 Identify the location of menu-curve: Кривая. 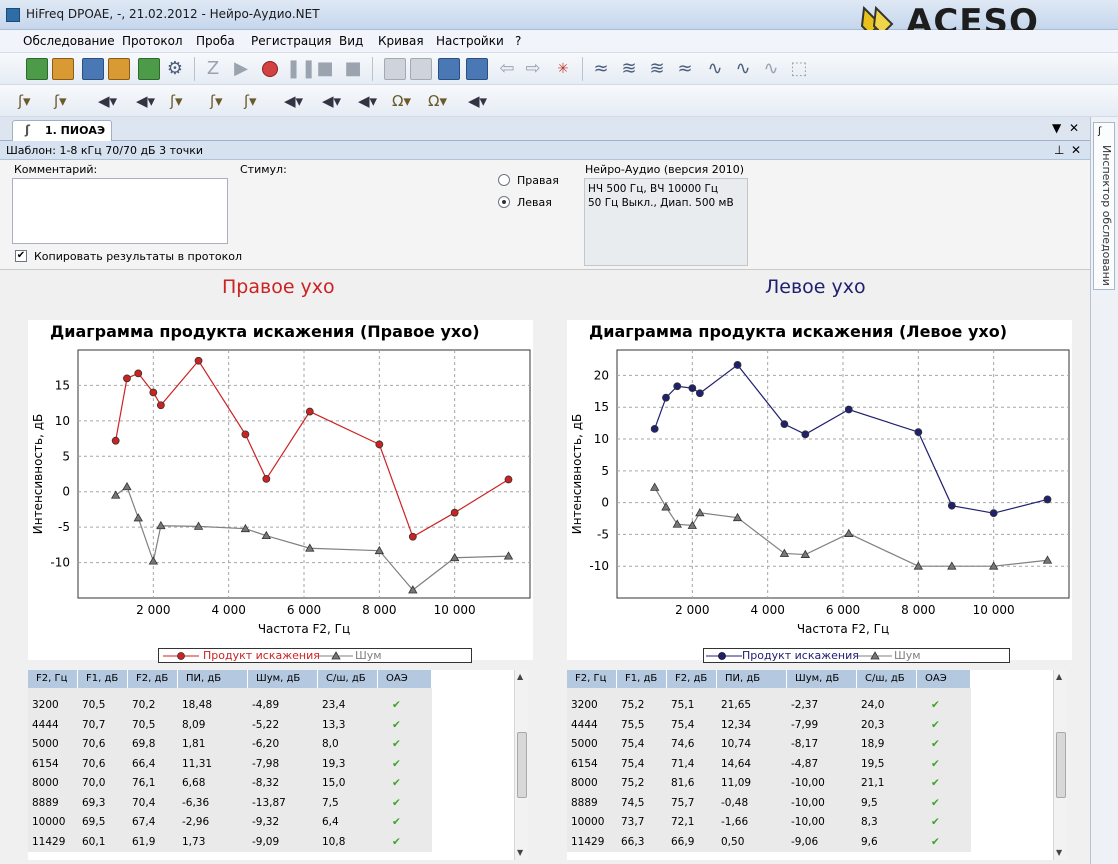
(401, 41).